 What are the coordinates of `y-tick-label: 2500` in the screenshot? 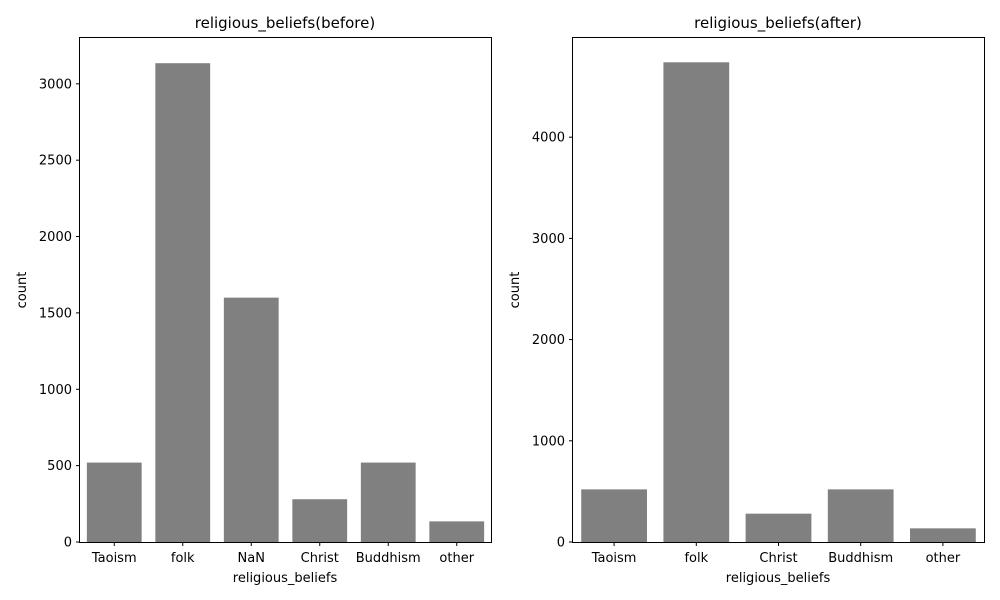 It's located at (55, 161).